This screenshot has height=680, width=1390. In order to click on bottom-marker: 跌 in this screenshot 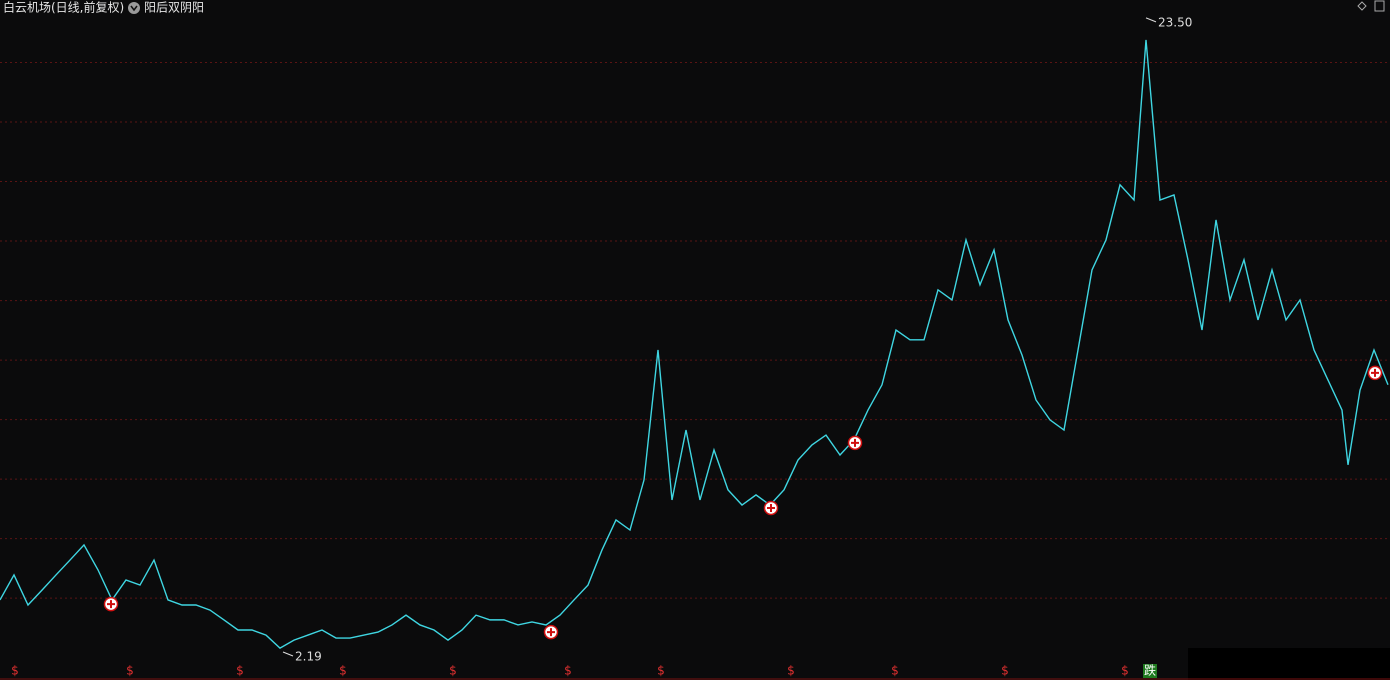, I will do `click(1150, 670)`.